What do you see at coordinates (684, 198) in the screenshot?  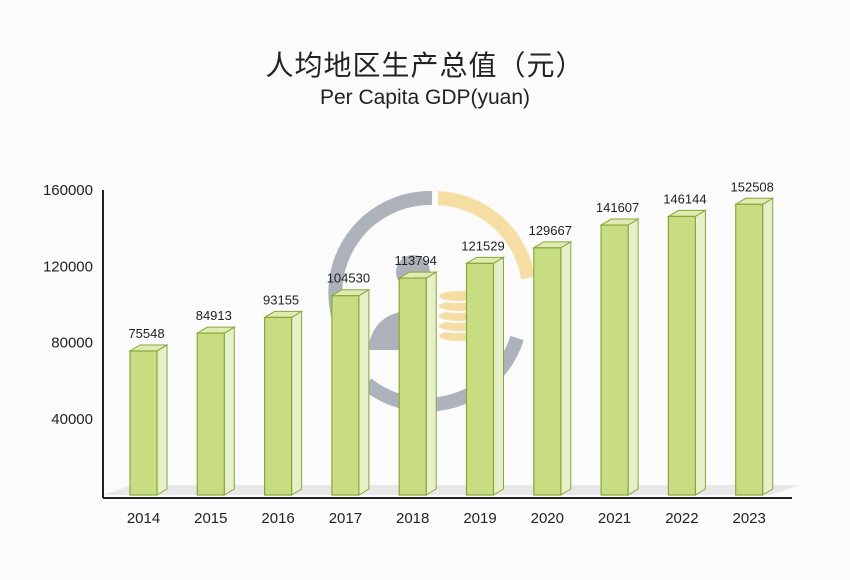 I see `data-label: 146144` at bounding box center [684, 198].